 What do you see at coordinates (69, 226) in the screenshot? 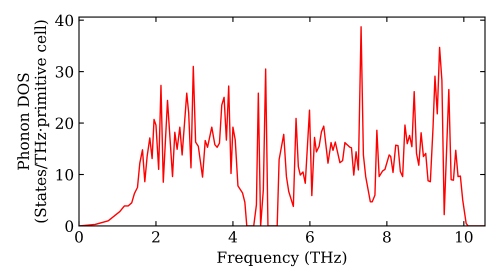
I see `y-tick-label: 0` at bounding box center [69, 226].